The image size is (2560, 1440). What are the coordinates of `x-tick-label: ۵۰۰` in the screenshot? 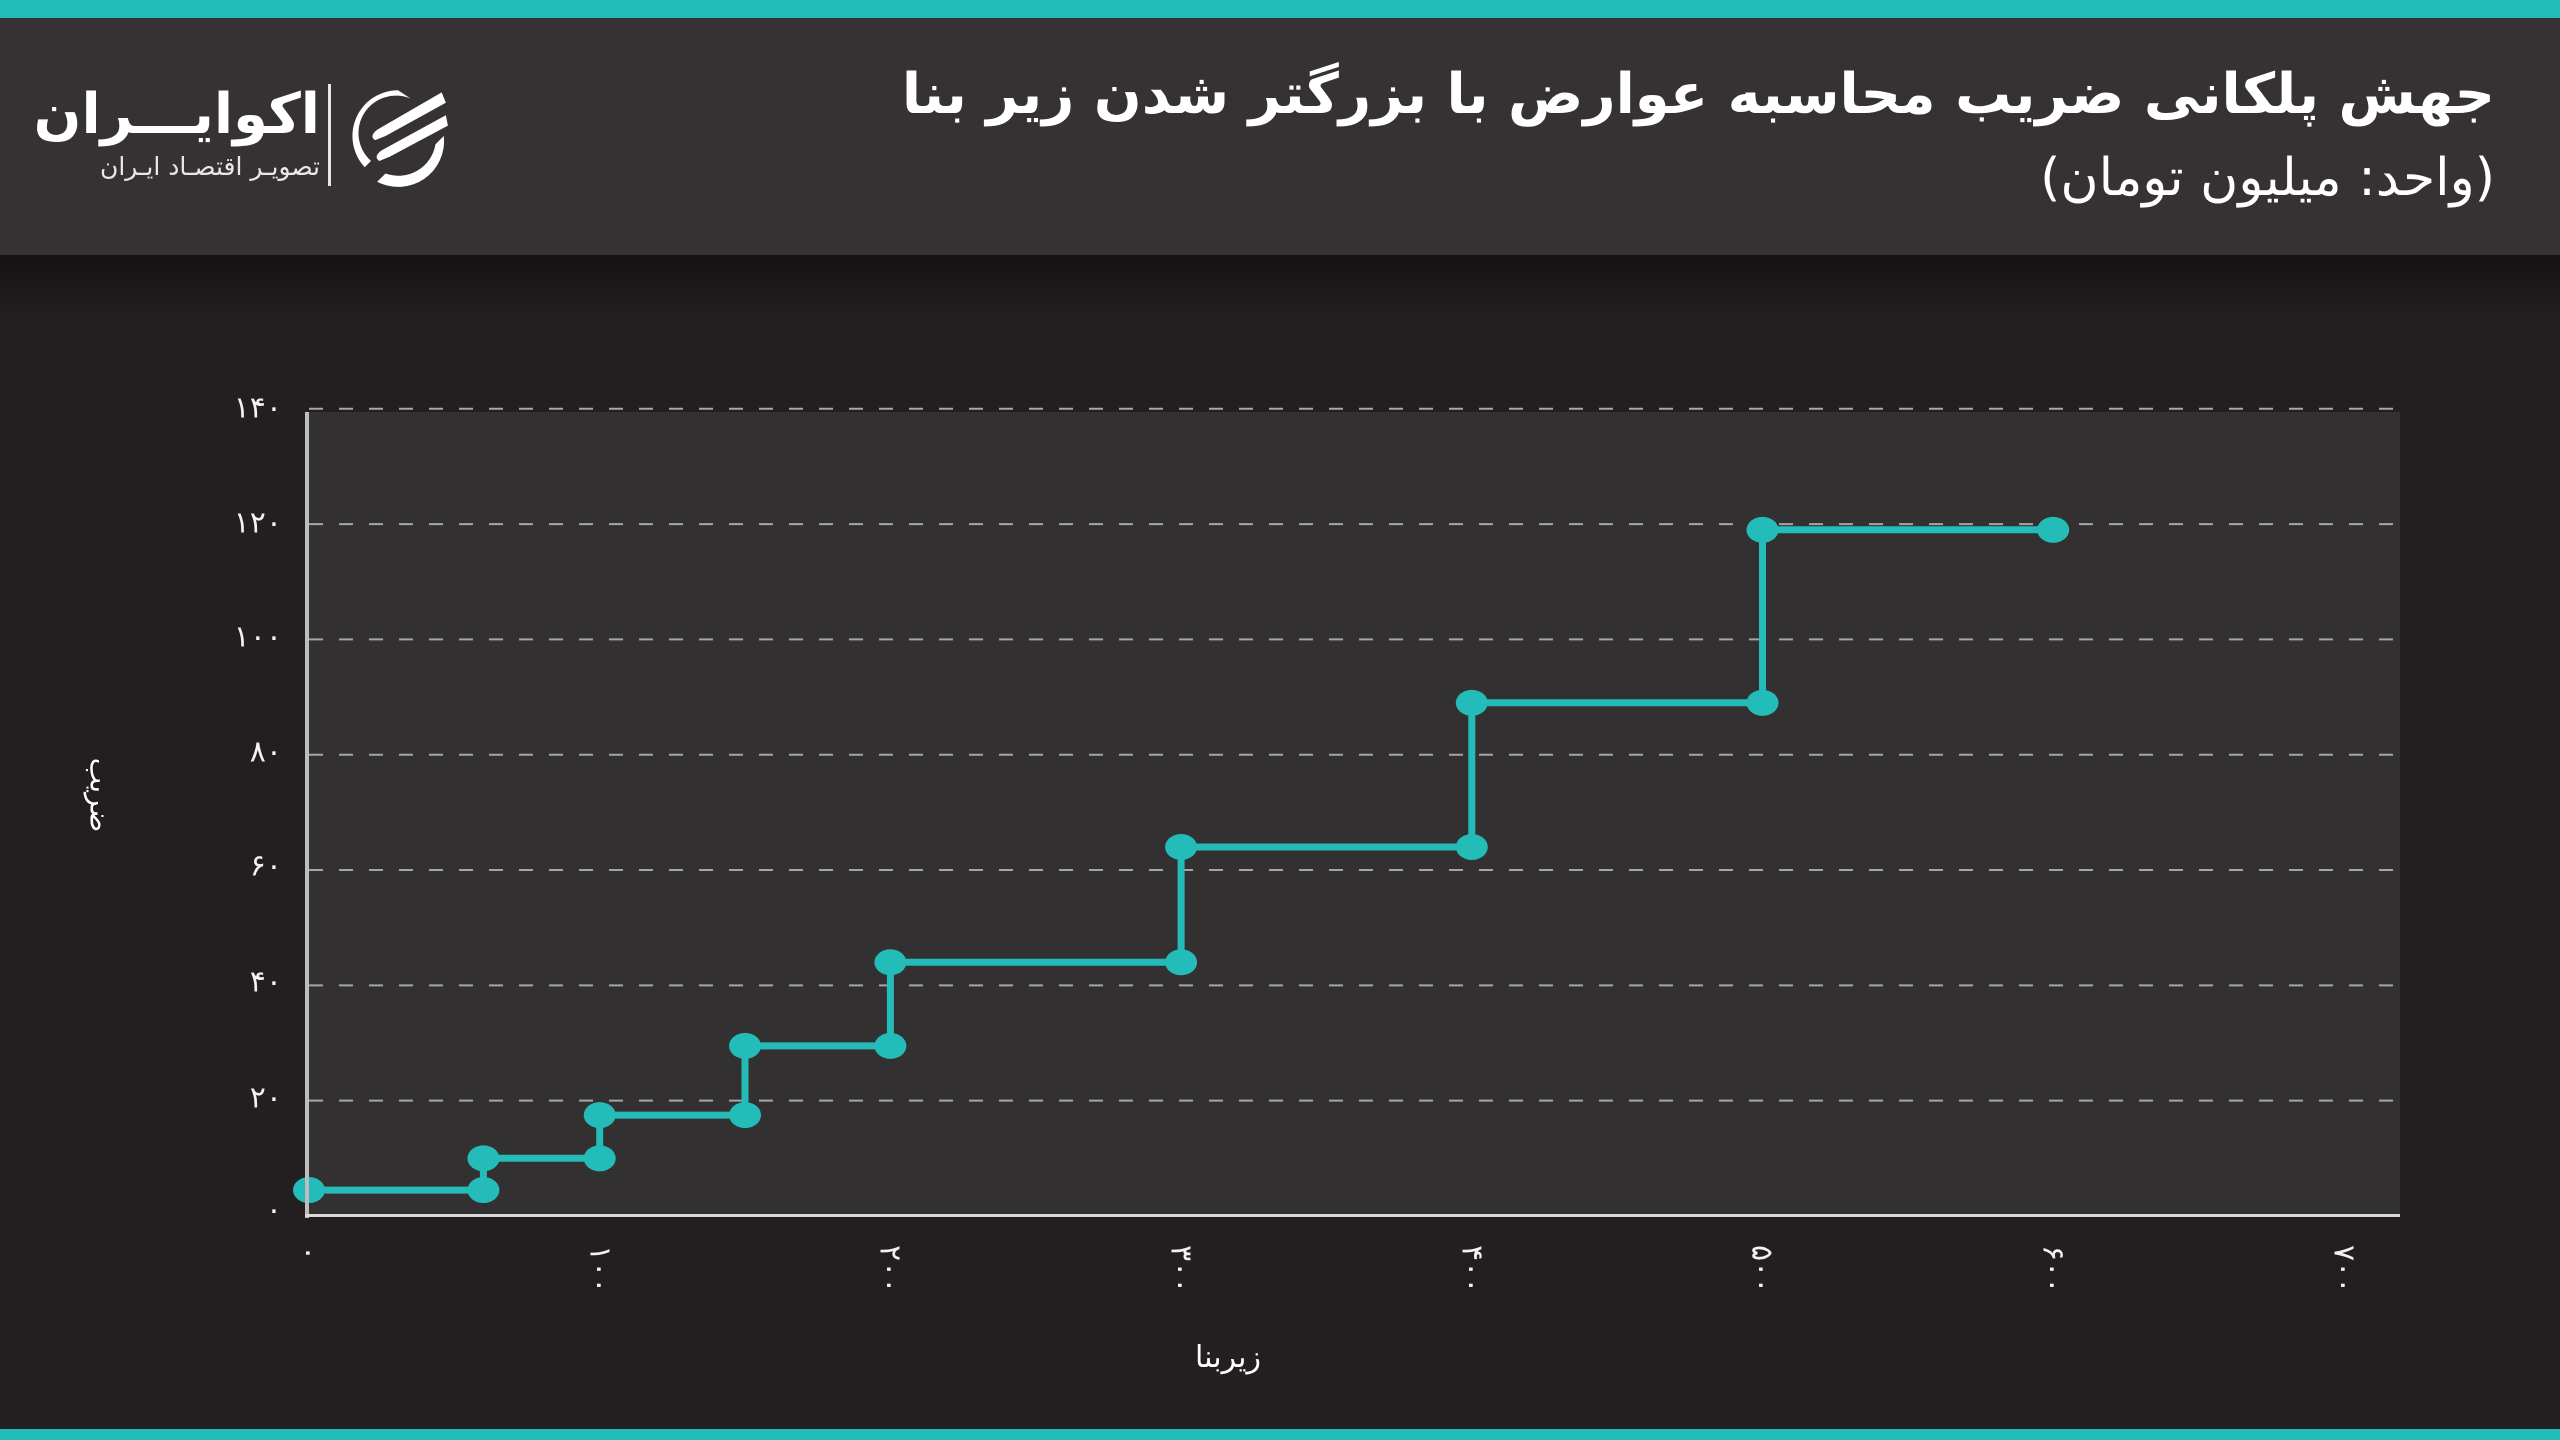 It's located at (1762, 1269).